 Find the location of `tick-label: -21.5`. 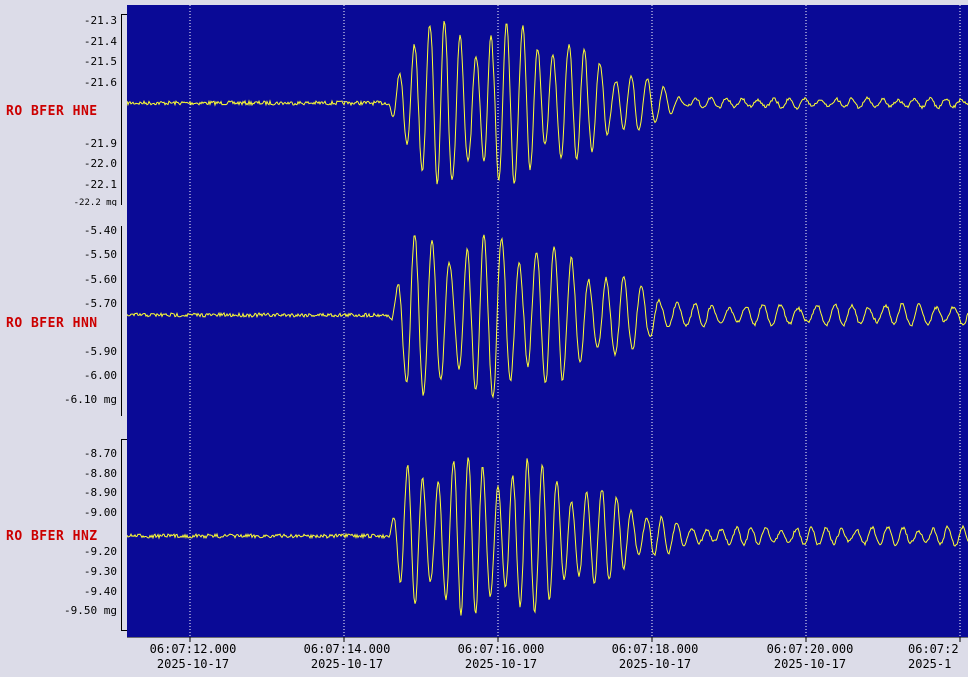

tick-label: -21.5 is located at coordinates (100, 61).